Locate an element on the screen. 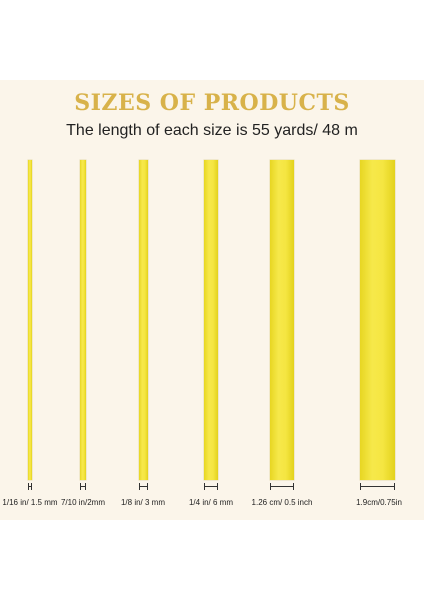 The width and height of the screenshot is (424, 600). size-label: 1/8 in/ 3 mm is located at coordinates (142, 502).